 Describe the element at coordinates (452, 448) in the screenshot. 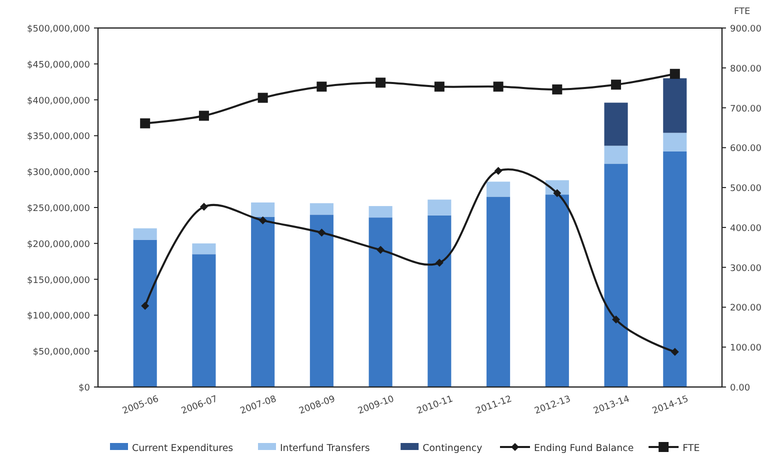

I see `legend-label: Contingency` at that location.